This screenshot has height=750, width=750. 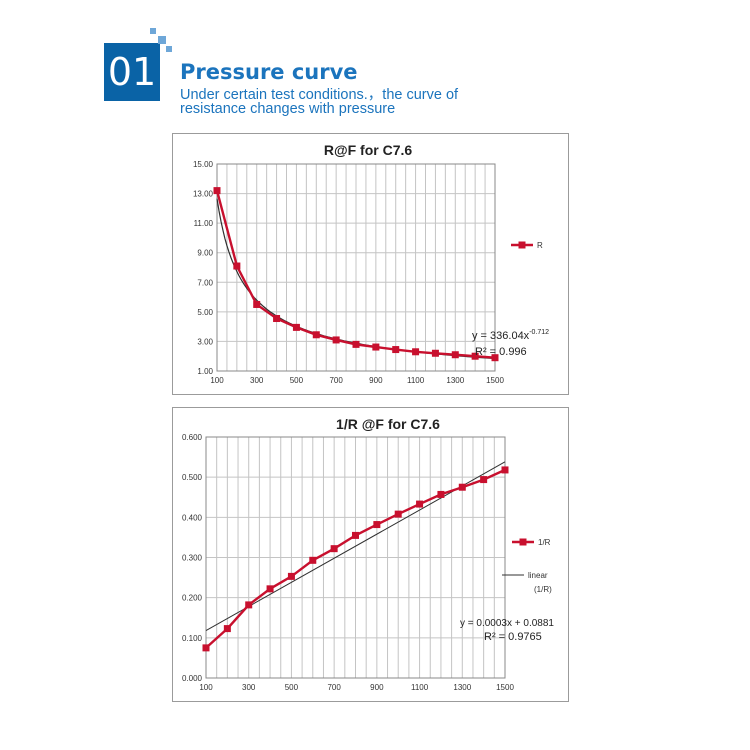 I want to click on trendline-equation: y = 0.0003x + 0.0881, so click(x=507, y=623).